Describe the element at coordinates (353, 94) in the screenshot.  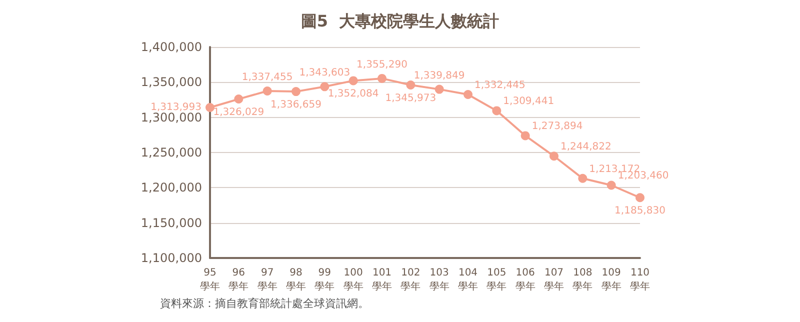
I see `text: 1,352,084` at that location.